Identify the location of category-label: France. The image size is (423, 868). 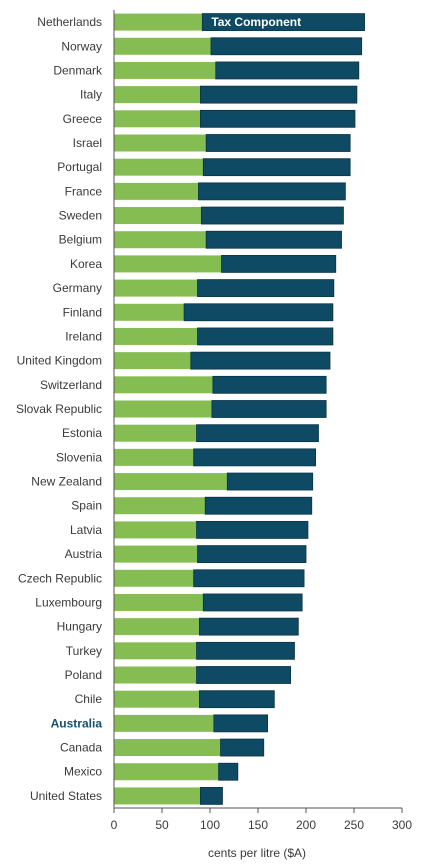
(84, 191).